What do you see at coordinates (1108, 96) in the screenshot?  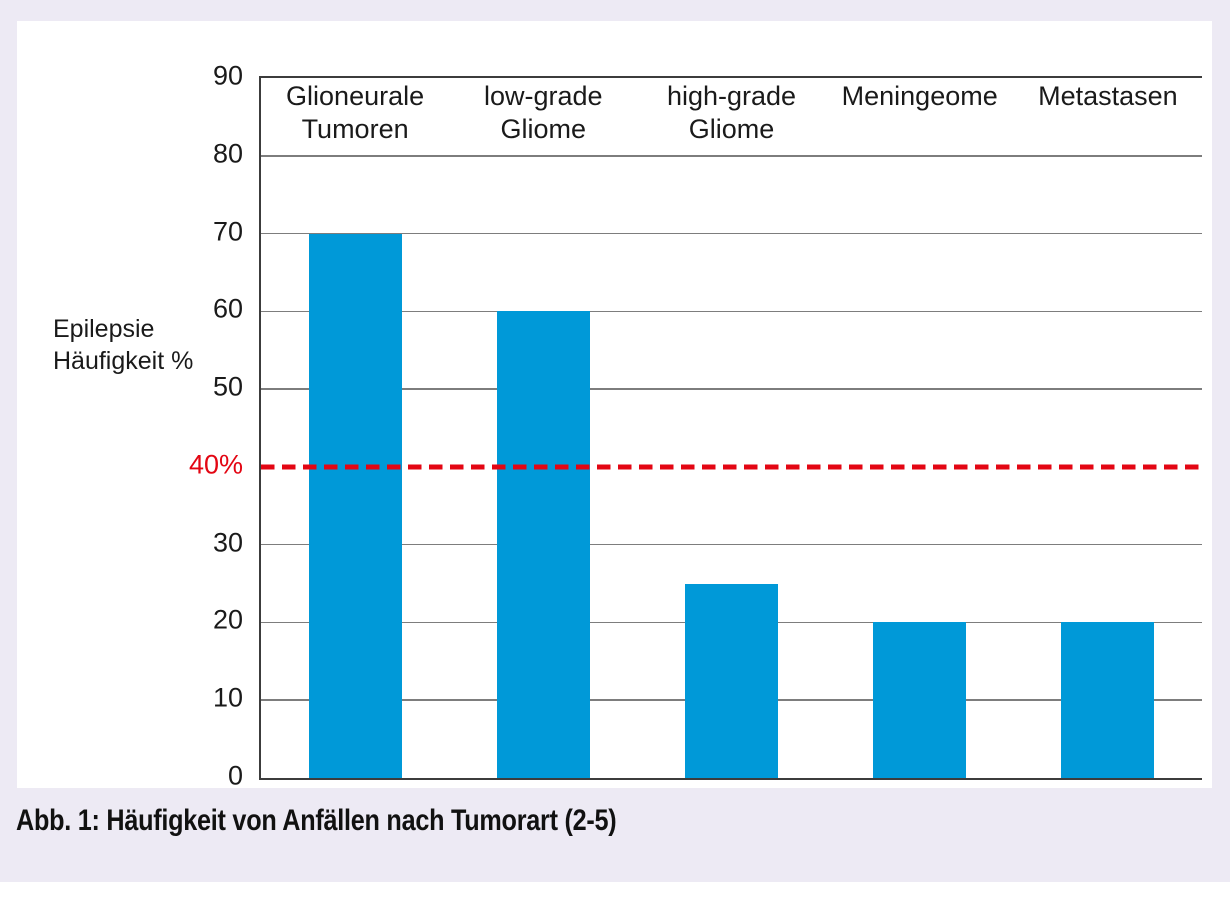 I see `category-label-metastasen: Metastasen` at bounding box center [1108, 96].